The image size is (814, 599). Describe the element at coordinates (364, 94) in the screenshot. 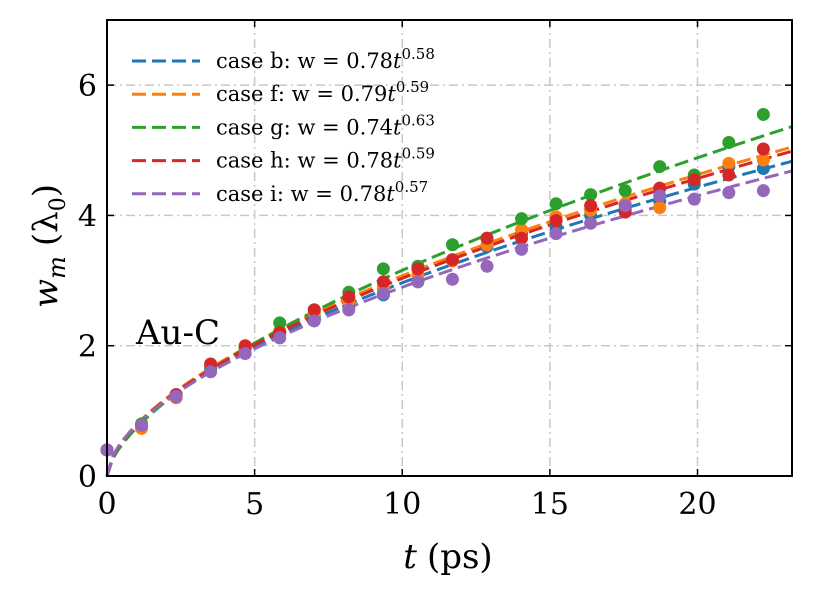

I see `legend-coef: 0.79` at that location.